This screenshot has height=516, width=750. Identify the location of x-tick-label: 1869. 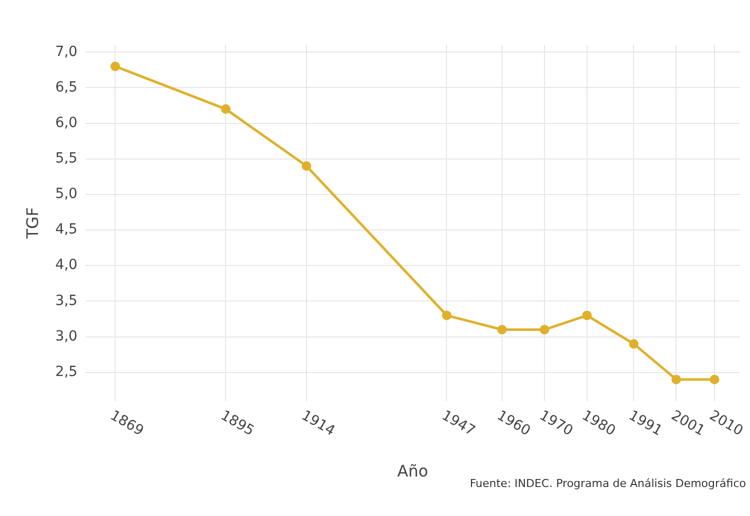
(126, 424).